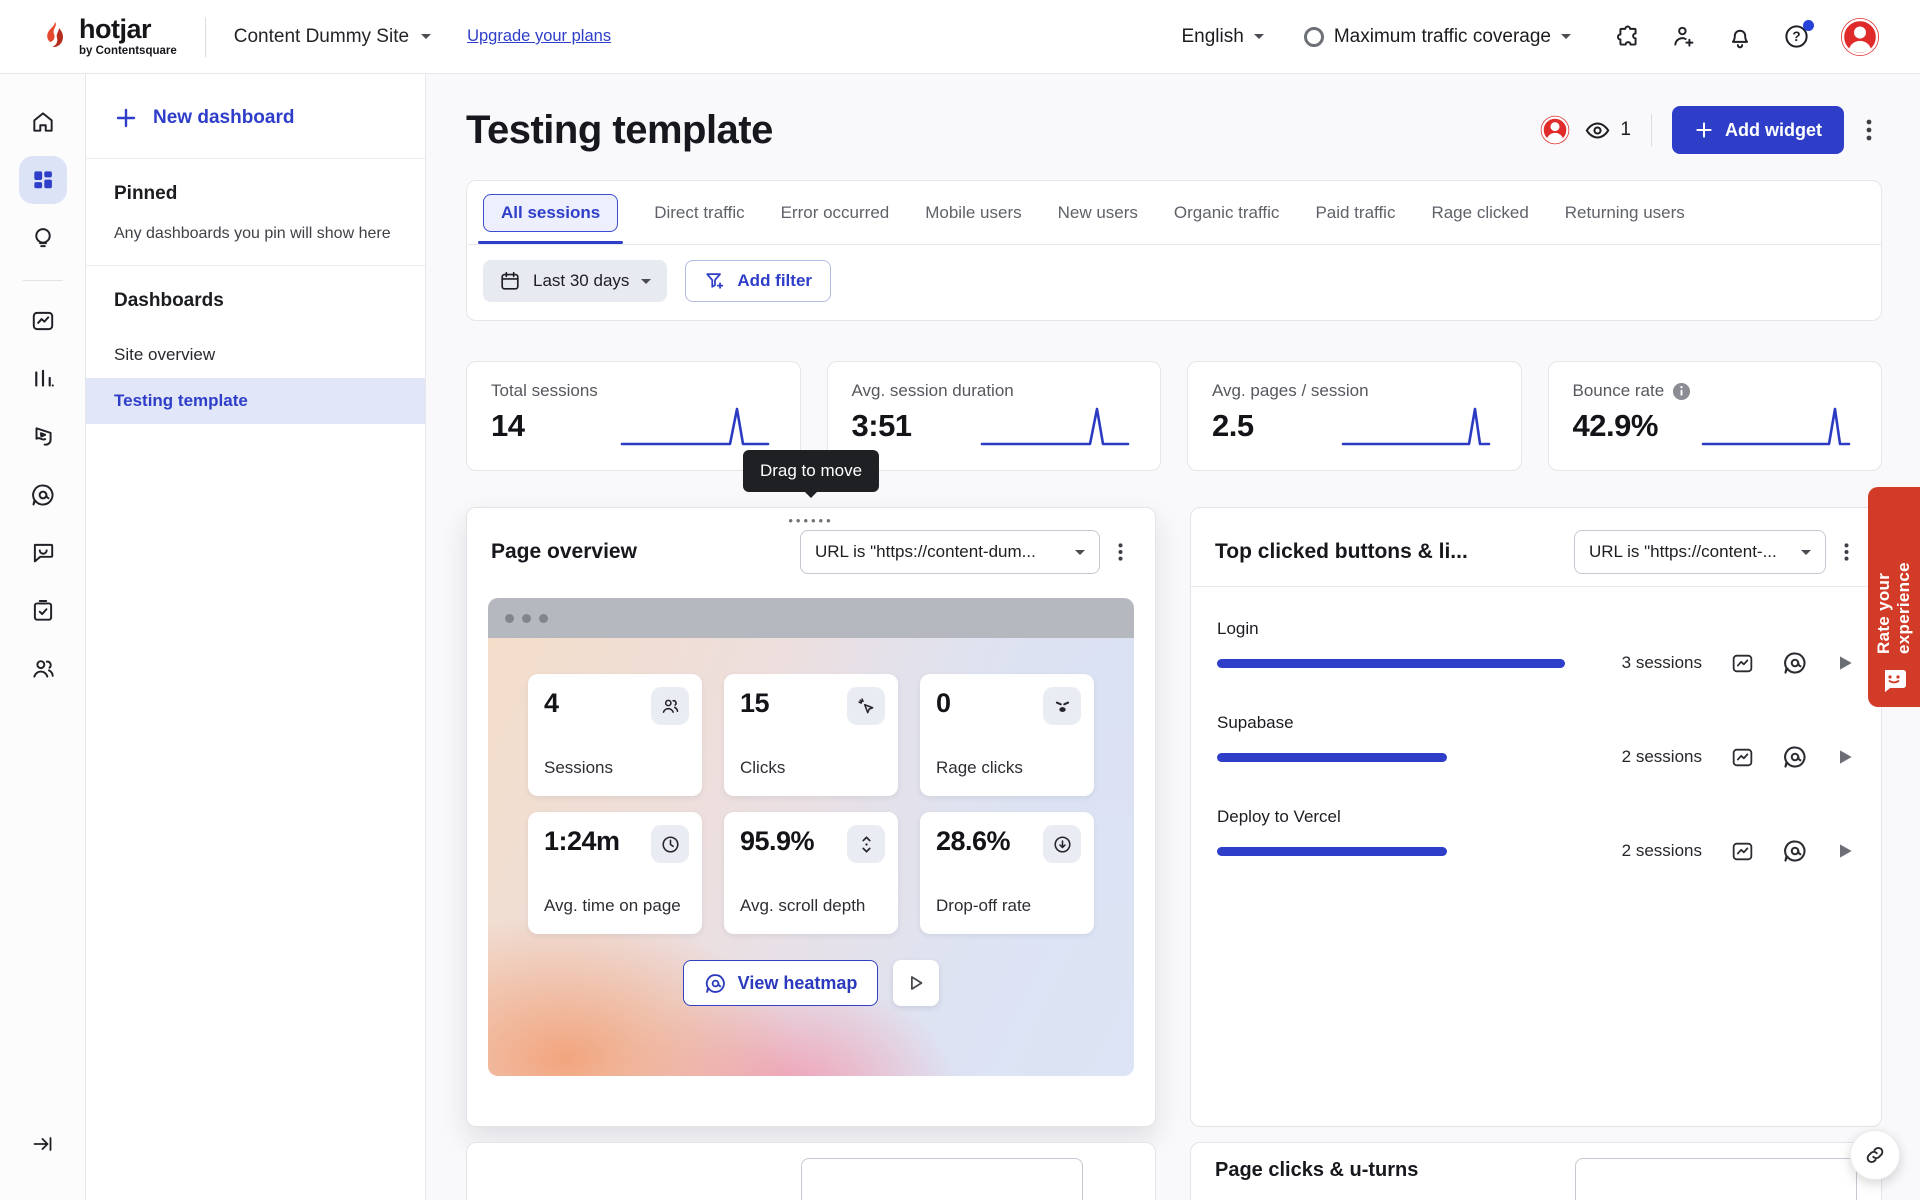 Image resolution: width=1920 pixels, height=1200 pixels. I want to click on home-icon, so click(43, 122).